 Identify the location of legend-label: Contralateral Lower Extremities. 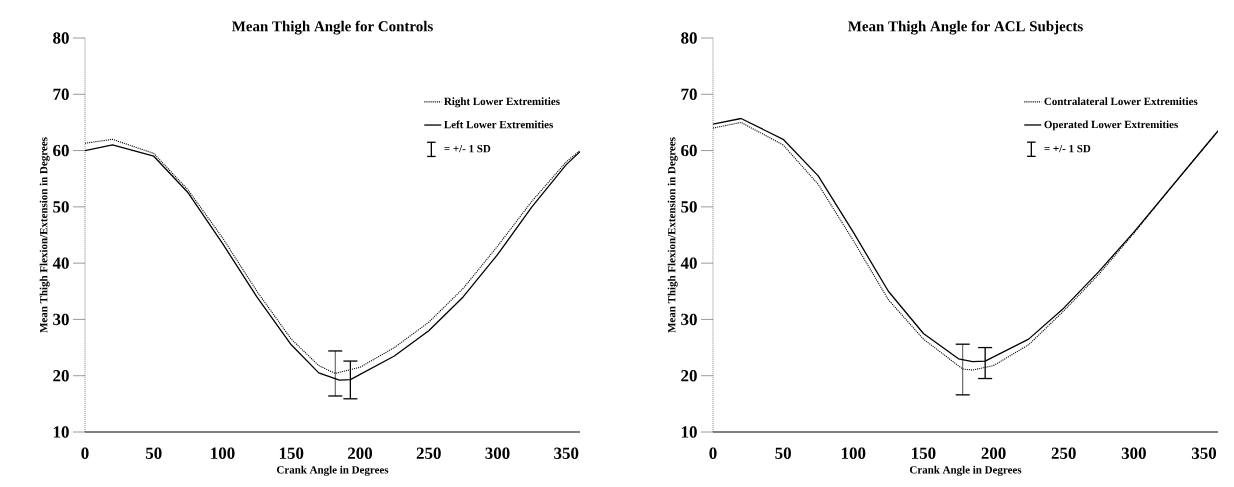
(1121, 101).